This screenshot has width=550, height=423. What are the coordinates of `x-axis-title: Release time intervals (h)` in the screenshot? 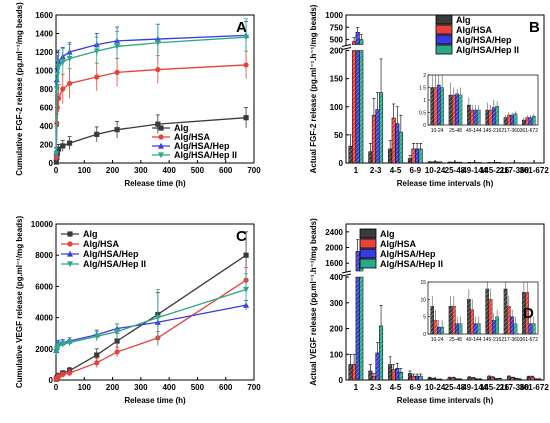 It's located at (445, 183).